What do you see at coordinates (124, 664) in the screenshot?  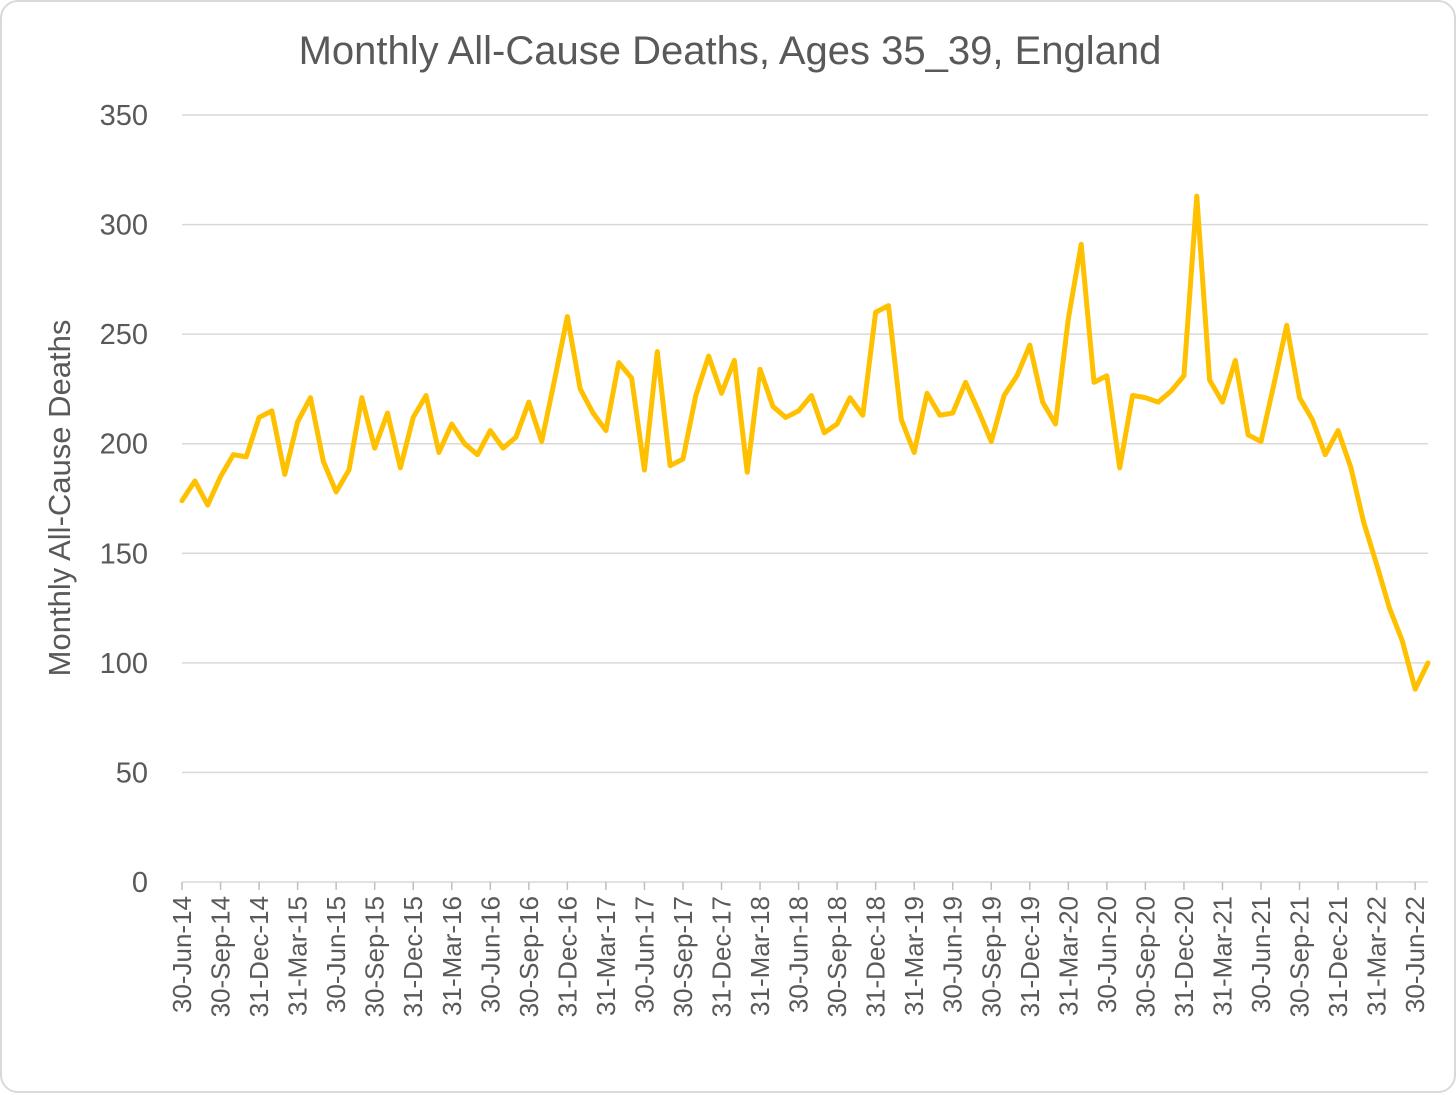 I see `y-tick-label: 100` at bounding box center [124, 664].